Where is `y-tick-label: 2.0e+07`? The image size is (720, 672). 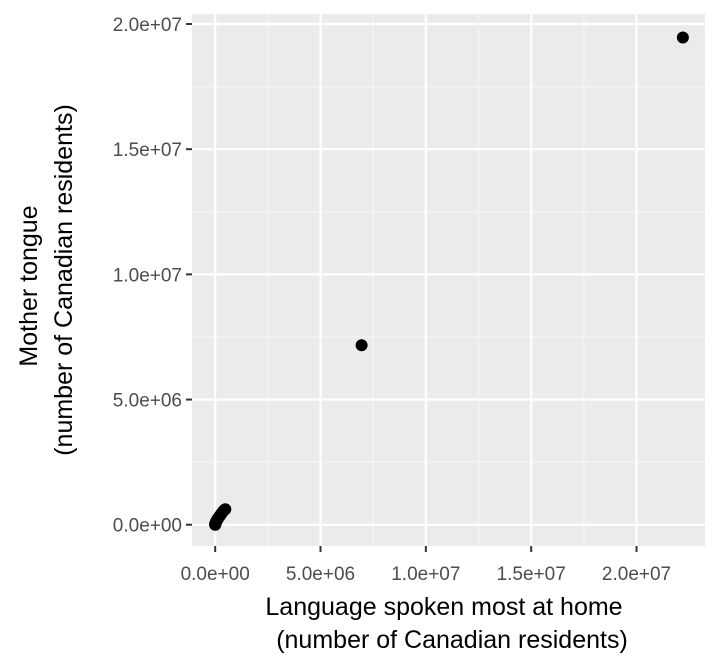 y-tick-label: 2.0e+07 is located at coordinates (147, 25).